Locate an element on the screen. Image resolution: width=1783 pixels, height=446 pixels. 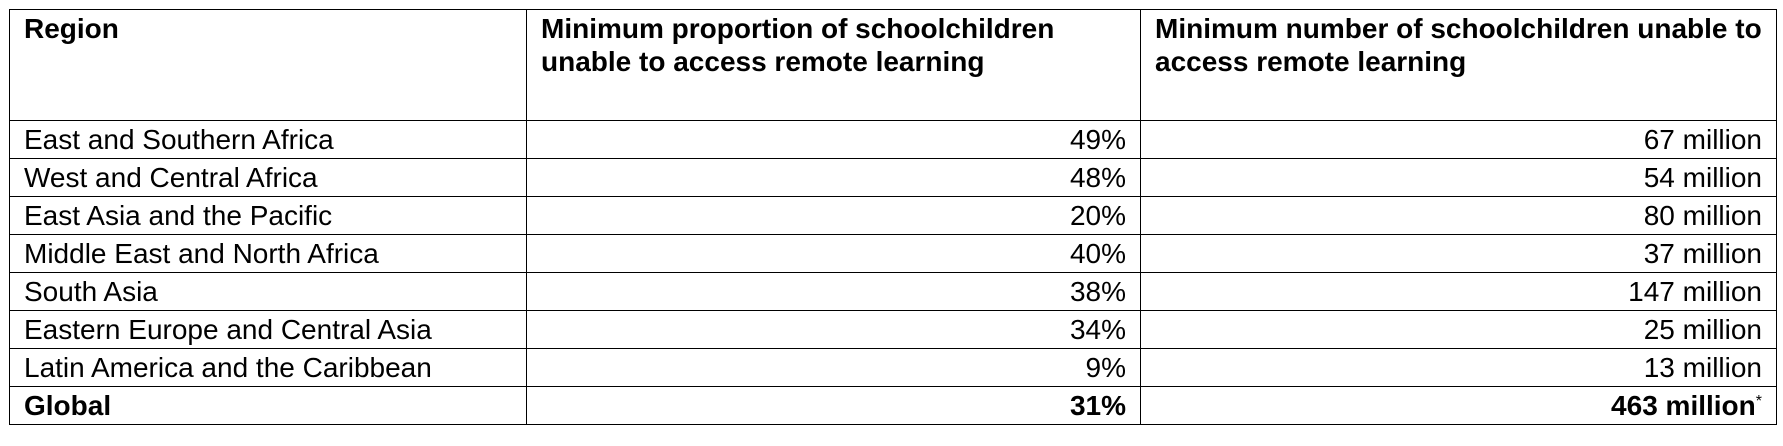
cell-text: 9% is located at coordinates (1105, 367).